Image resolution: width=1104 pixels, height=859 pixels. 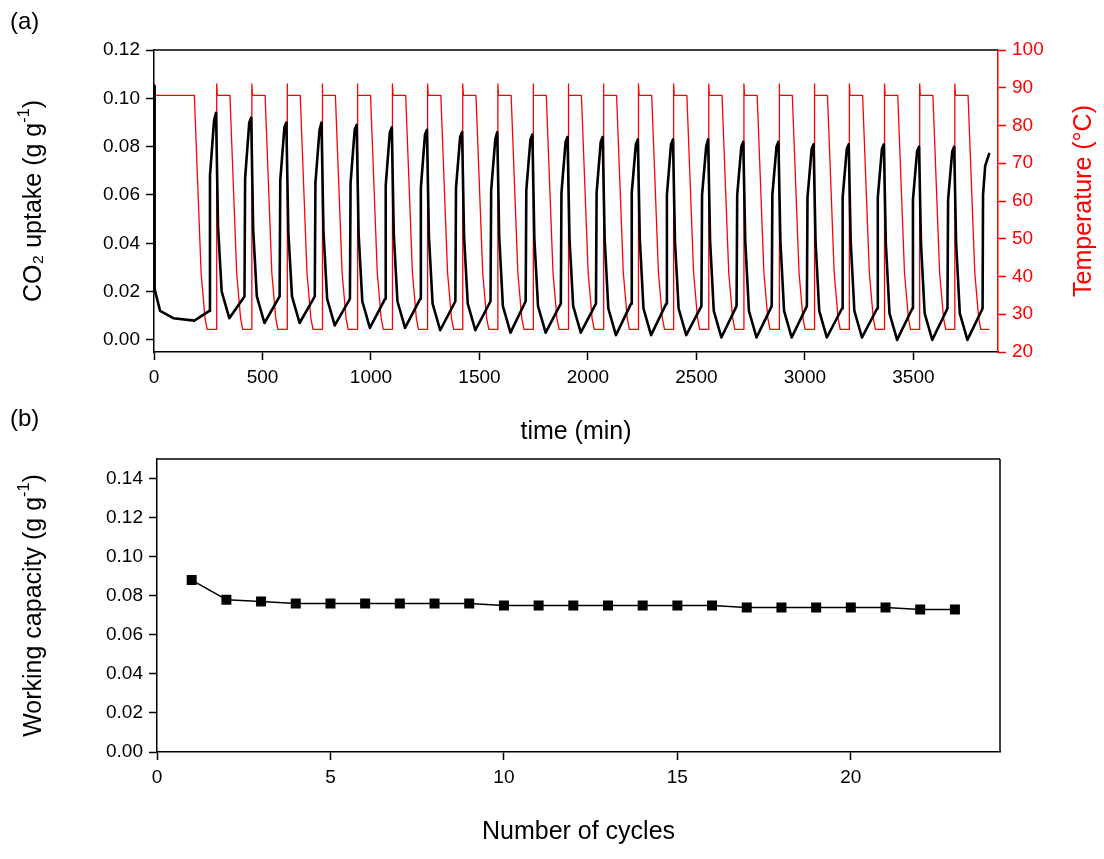 I want to click on y-axis-title: CO₂ uptake (g g-1), so click(x=29, y=200).